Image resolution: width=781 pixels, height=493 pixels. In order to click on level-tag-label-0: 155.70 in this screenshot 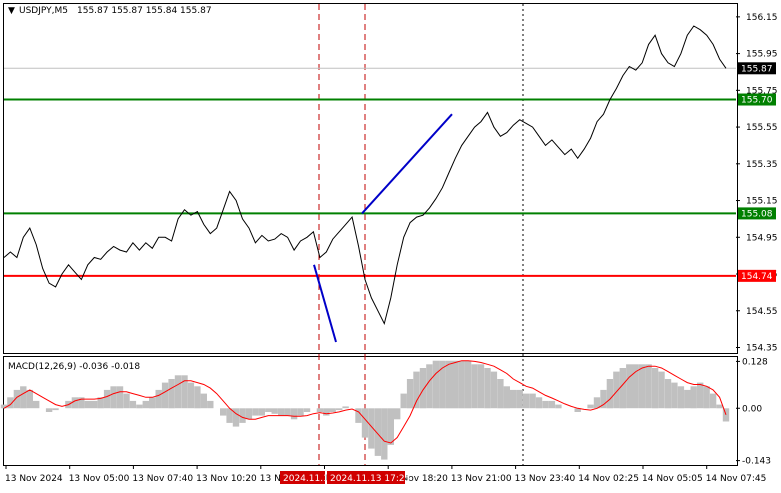, I will do `click(757, 101)`.